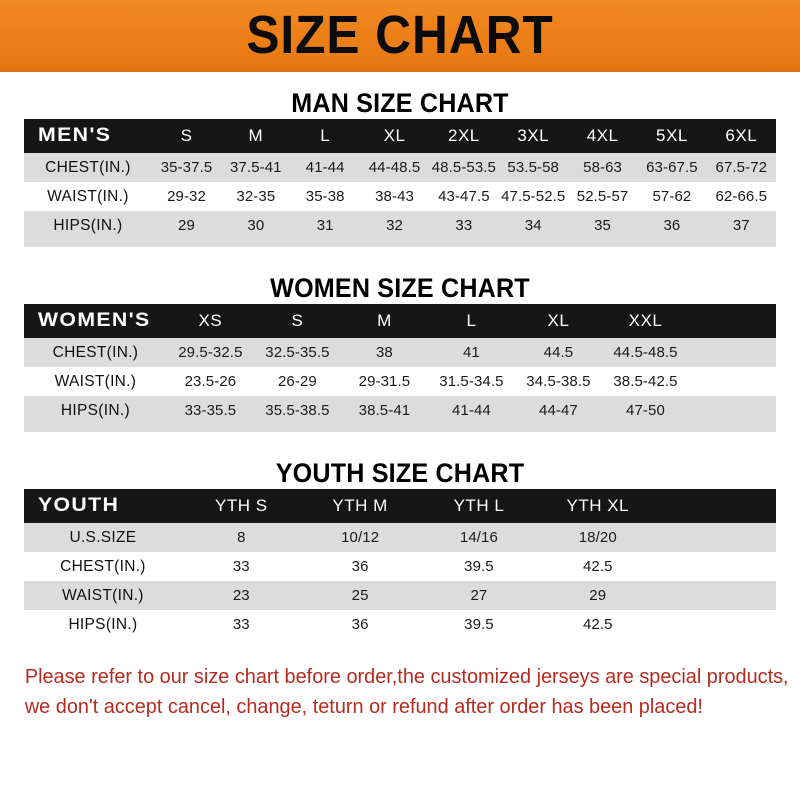 The height and width of the screenshot is (800, 800). I want to click on women-size-header-xl: XL, so click(558, 321).